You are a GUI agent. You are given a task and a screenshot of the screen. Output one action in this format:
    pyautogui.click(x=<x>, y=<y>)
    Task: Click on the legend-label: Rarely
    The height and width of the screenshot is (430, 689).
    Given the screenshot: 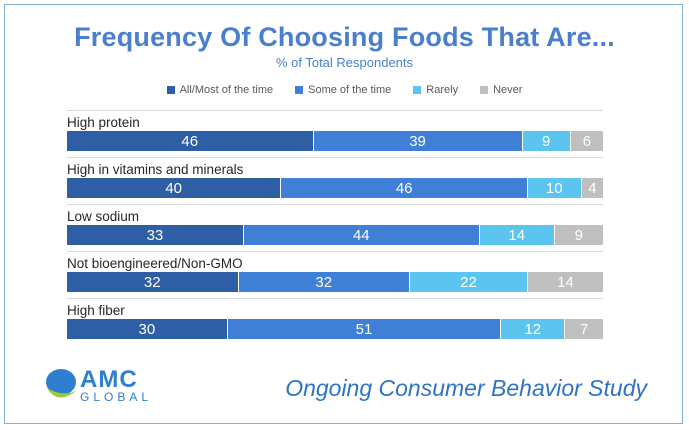 What is the action you would take?
    pyautogui.click(x=442, y=90)
    